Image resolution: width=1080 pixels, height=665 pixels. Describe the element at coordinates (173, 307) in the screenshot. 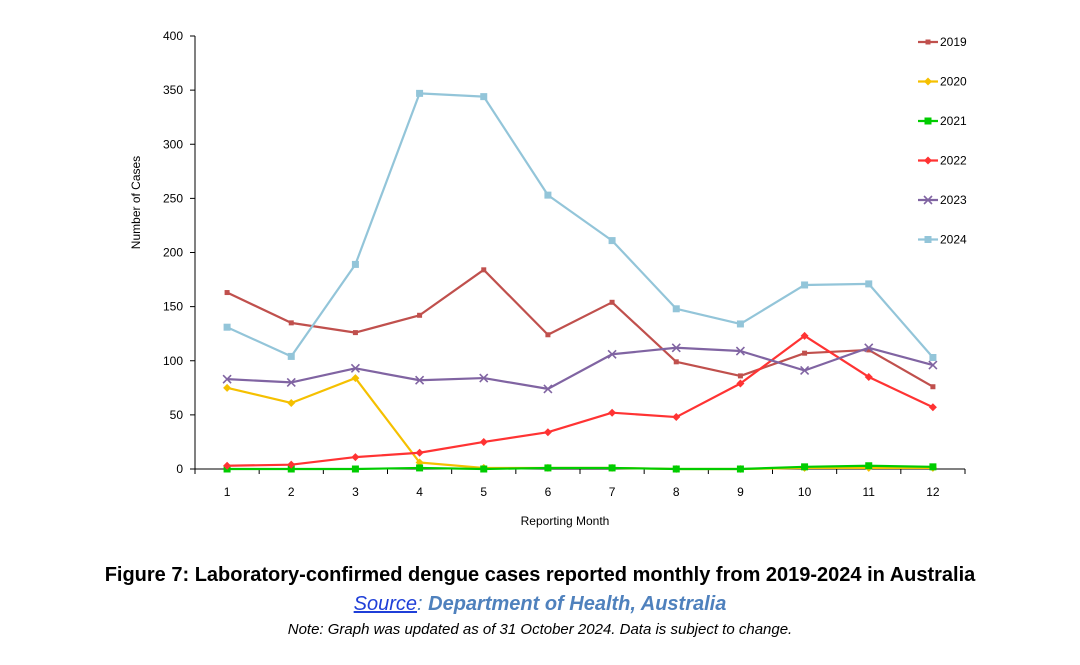

I see `y-tick-label: 150` at that location.